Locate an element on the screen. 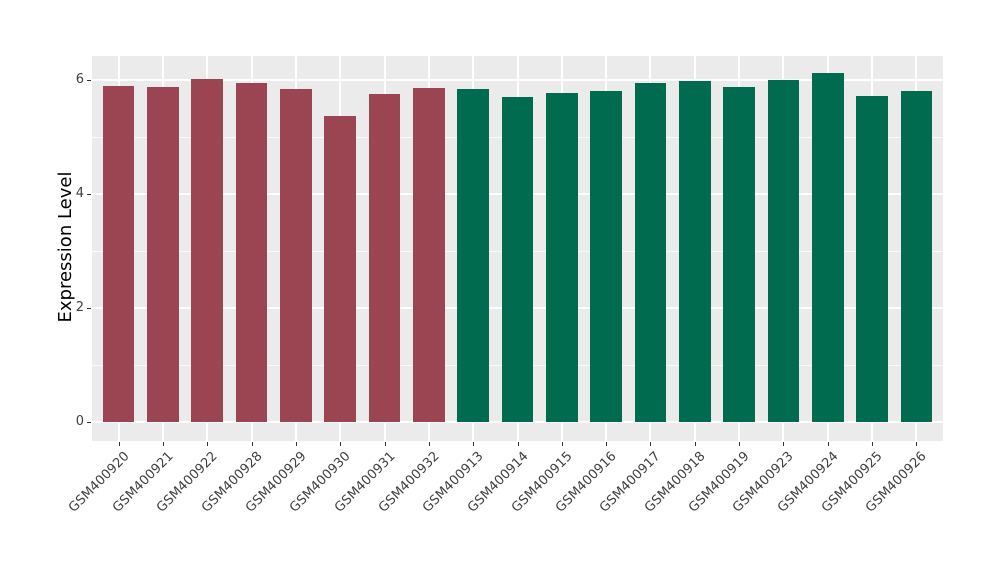 This screenshot has height=580, width=1000. bar-GSM400925 is located at coordinates (872, 258).